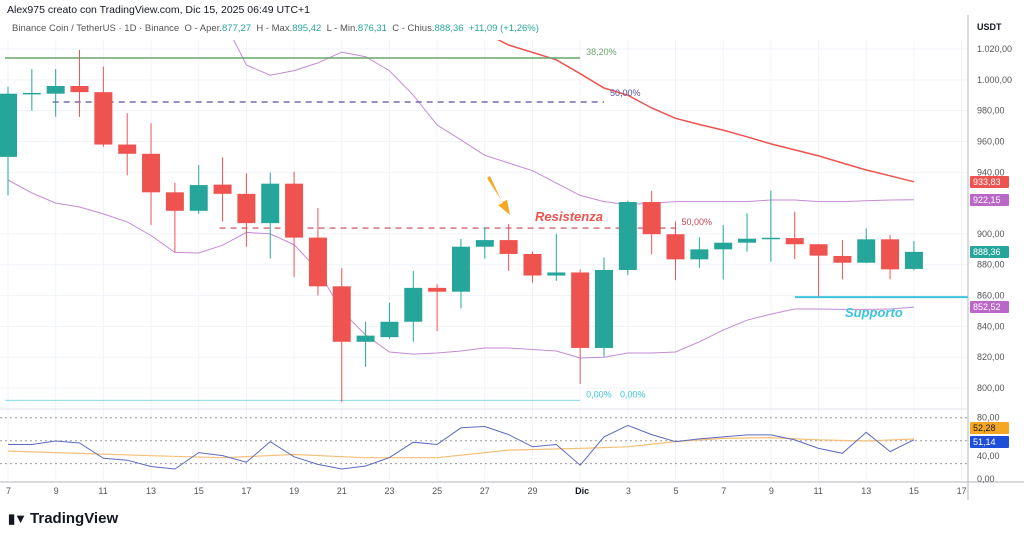  Describe the element at coordinates (413, 28) in the screenshot. I see `close-label: C - Chius.` at that location.